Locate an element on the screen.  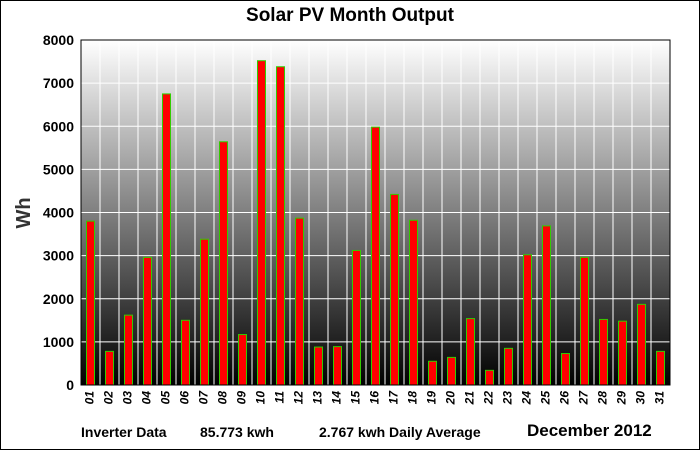
y-tick-label: 6000 is located at coordinates (58, 126).